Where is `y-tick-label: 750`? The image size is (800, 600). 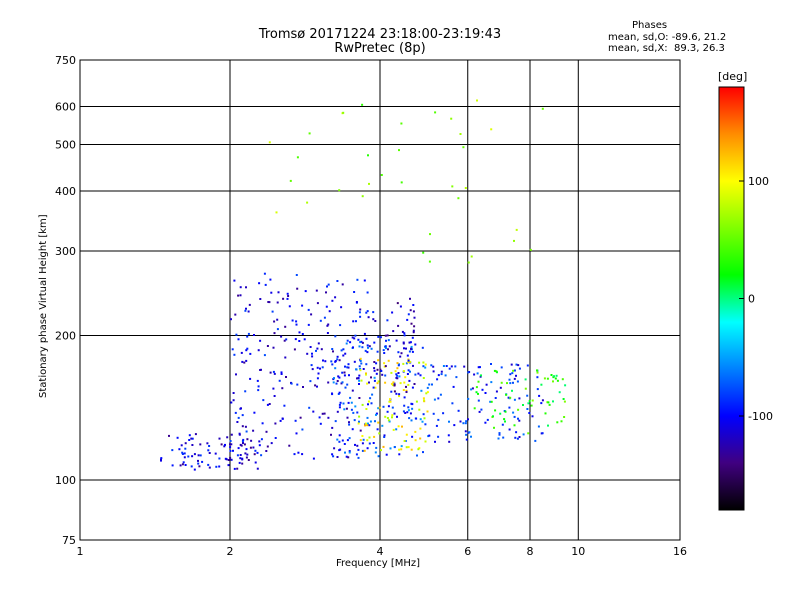 y-tick-label: 750 is located at coordinates (65, 60).